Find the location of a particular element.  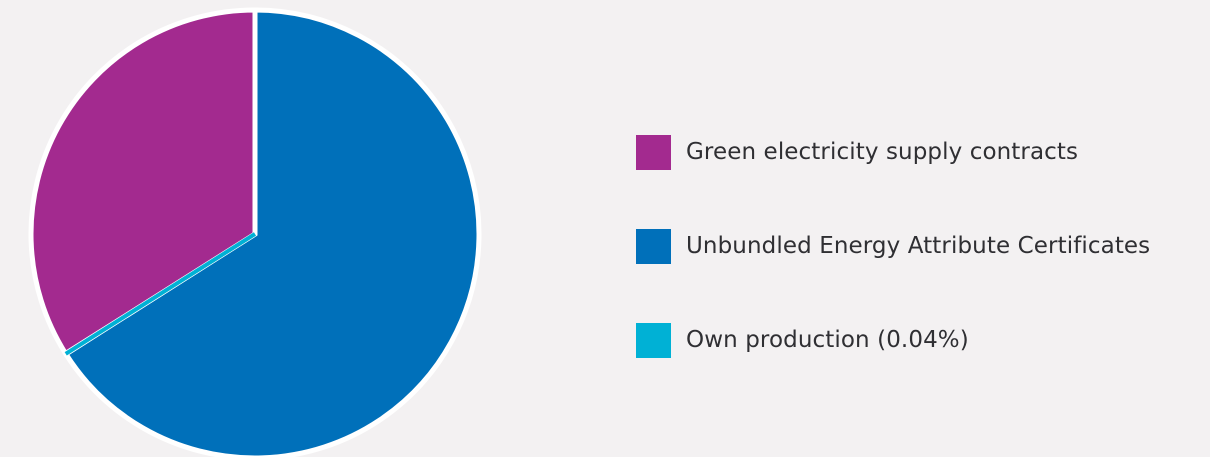

legend-label: Unbundled Energy Attribute Certificates is located at coordinates (918, 246).